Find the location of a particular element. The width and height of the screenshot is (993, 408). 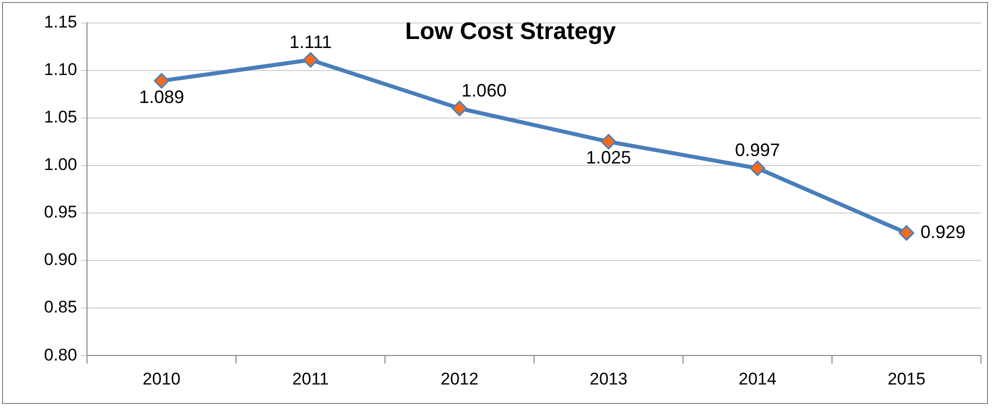

data-label: 1.060 is located at coordinates (484, 90).